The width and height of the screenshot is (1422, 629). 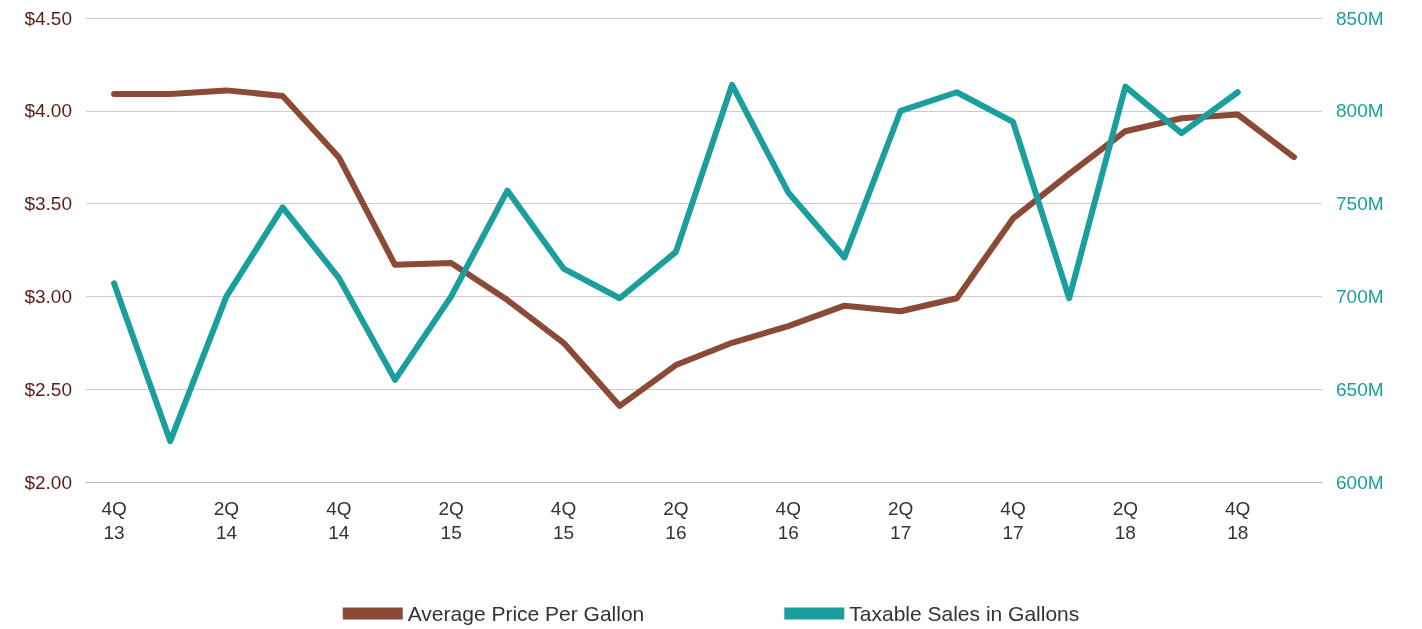 I want to click on y-tick-label: $2.50, so click(x=48, y=389).